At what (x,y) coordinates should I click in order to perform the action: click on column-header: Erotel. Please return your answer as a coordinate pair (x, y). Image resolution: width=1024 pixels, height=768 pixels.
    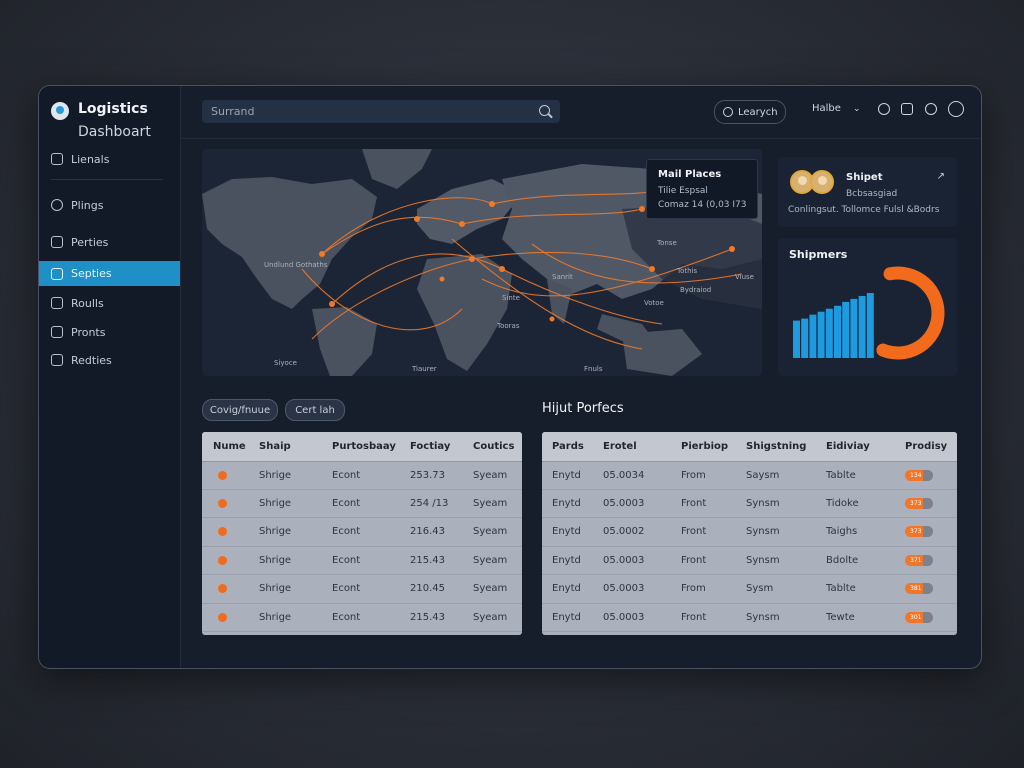
    Looking at the image, I should click on (620, 446).